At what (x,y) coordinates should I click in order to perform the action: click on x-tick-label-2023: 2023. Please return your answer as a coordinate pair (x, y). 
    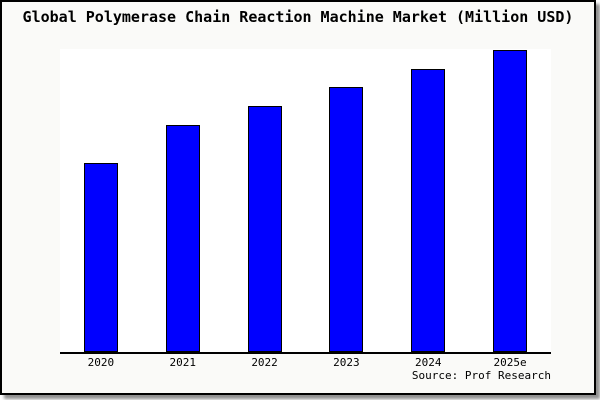
    Looking at the image, I should click on (346, 362).